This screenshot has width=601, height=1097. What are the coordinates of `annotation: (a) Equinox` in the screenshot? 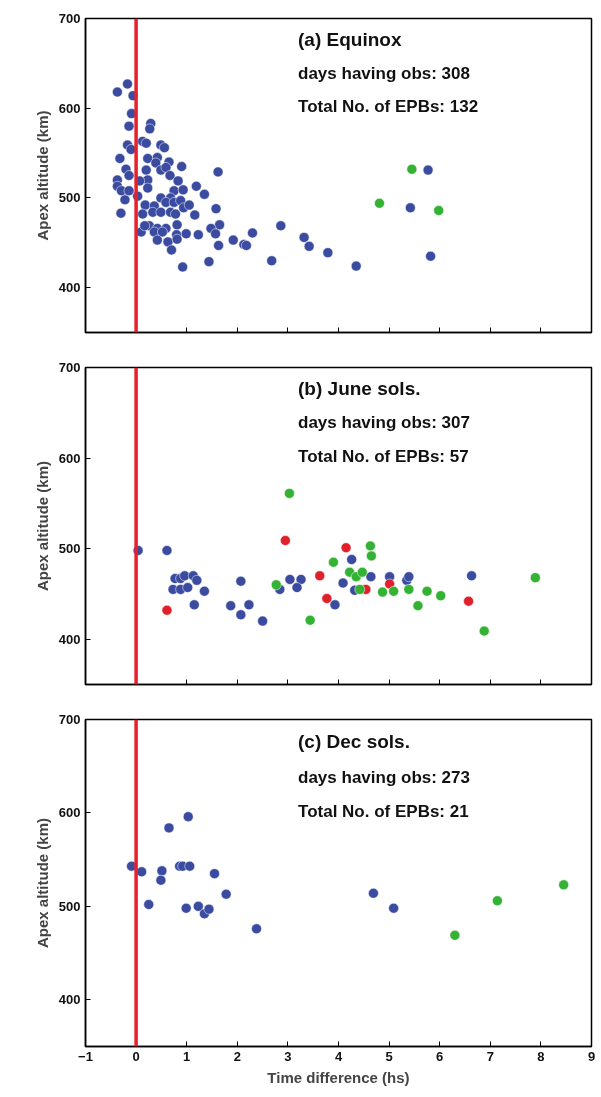 It's located at (350, 39).